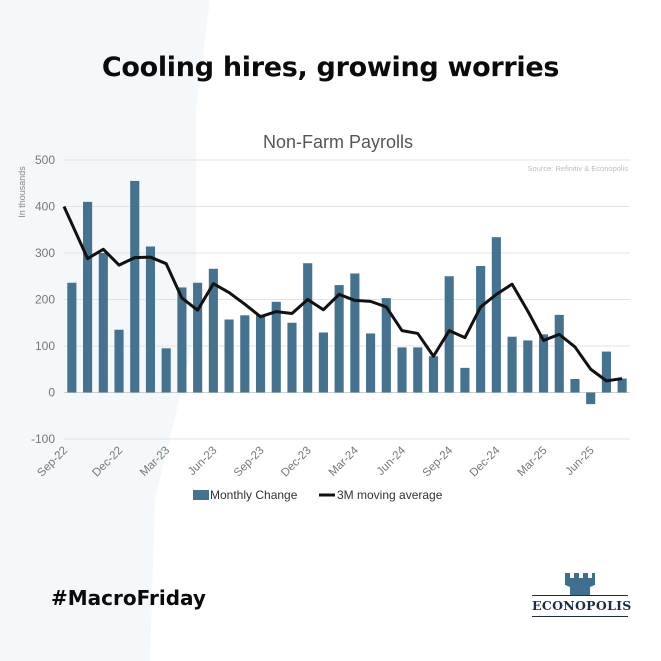  Describe the element at coordinates (581, 606) in the screenshot. I see `logo-text: ECONOPOLIS` at that location.